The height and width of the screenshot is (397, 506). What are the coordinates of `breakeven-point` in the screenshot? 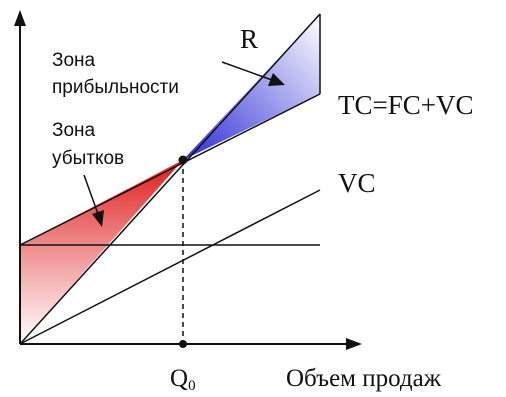 It's located at (183, 160).